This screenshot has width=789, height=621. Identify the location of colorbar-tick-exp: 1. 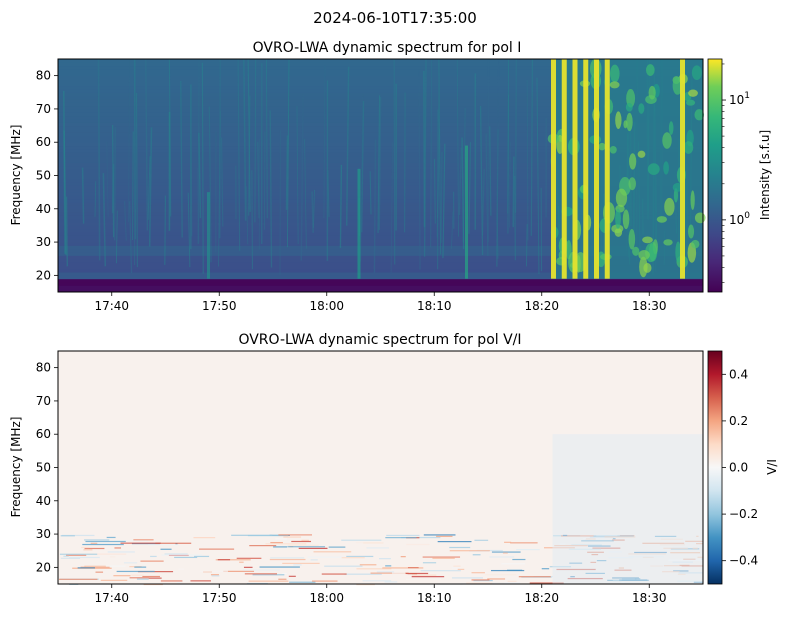
(747, 96).